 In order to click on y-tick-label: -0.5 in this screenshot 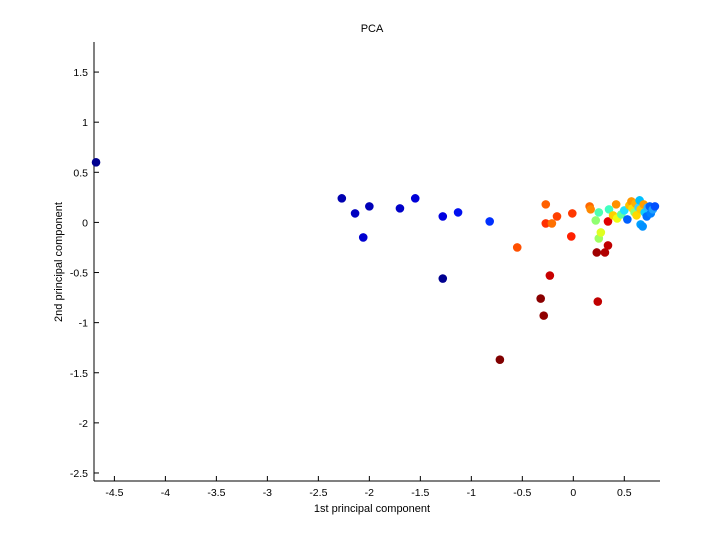, I will do `click(79, 274)`.